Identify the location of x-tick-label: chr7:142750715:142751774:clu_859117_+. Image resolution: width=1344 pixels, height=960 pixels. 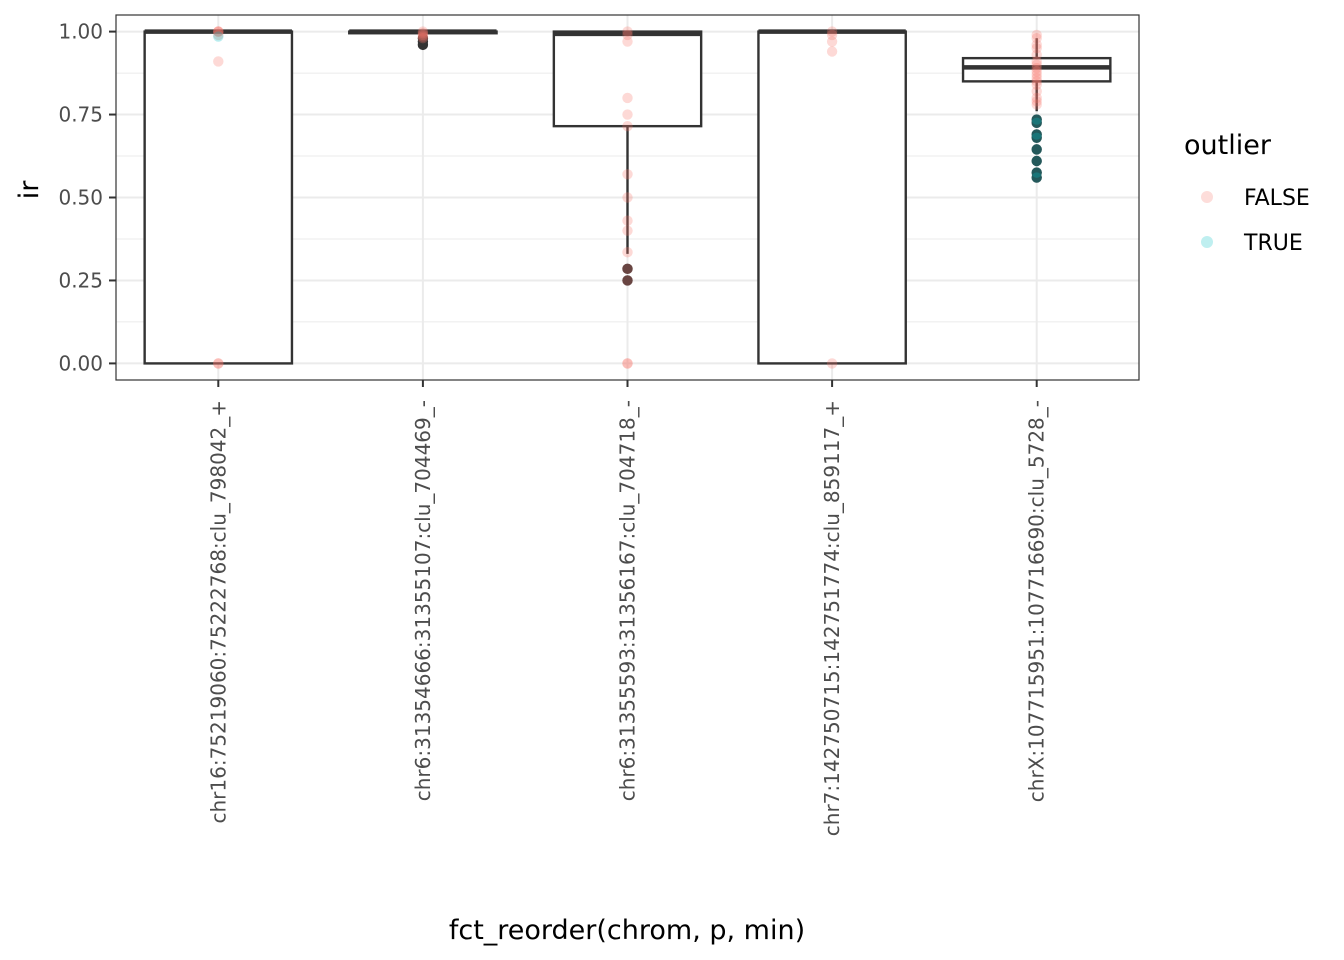
(832, 618).